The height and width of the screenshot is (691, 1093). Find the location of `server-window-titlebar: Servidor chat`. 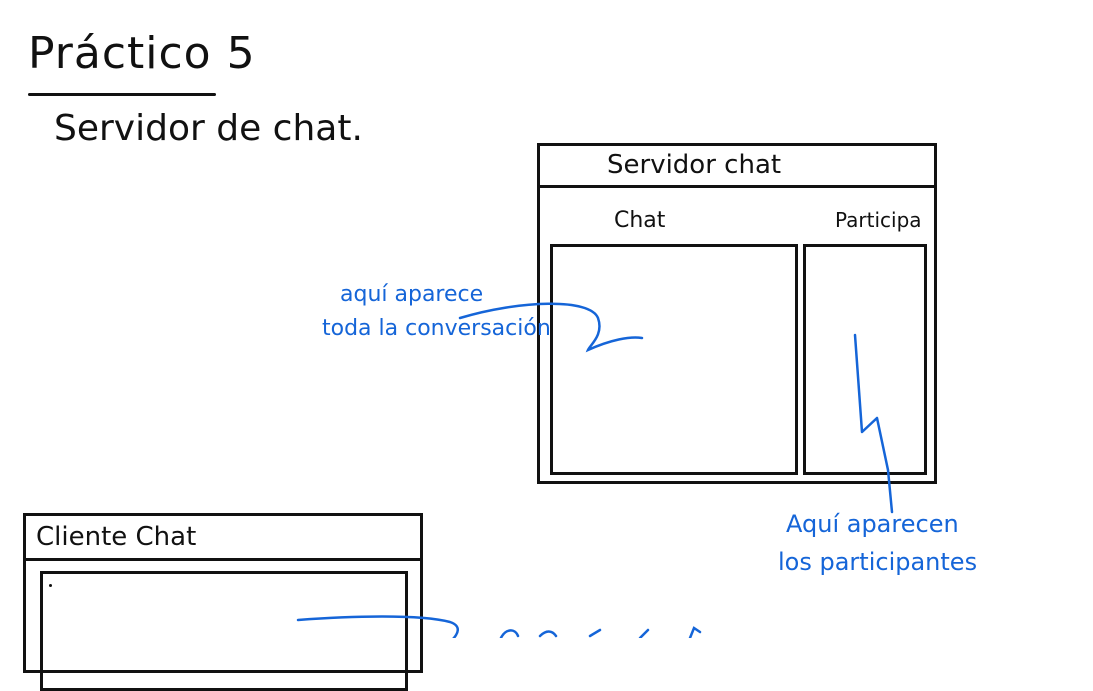

server-window-titlebar: Servidor chat is located at coordinates (737, 167).